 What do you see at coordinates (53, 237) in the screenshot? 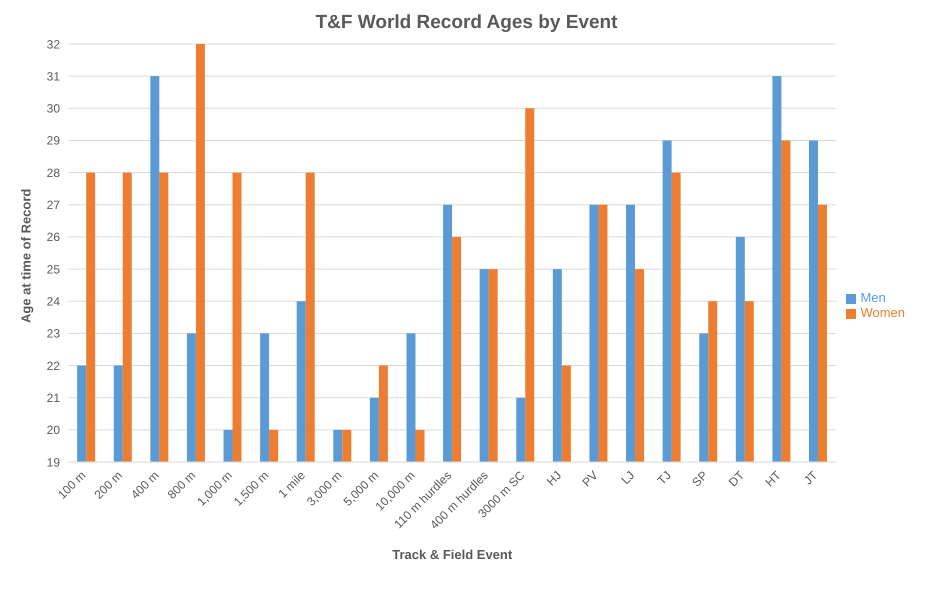
I see `y-tick-label: 26` at bounding box center [53, 237].